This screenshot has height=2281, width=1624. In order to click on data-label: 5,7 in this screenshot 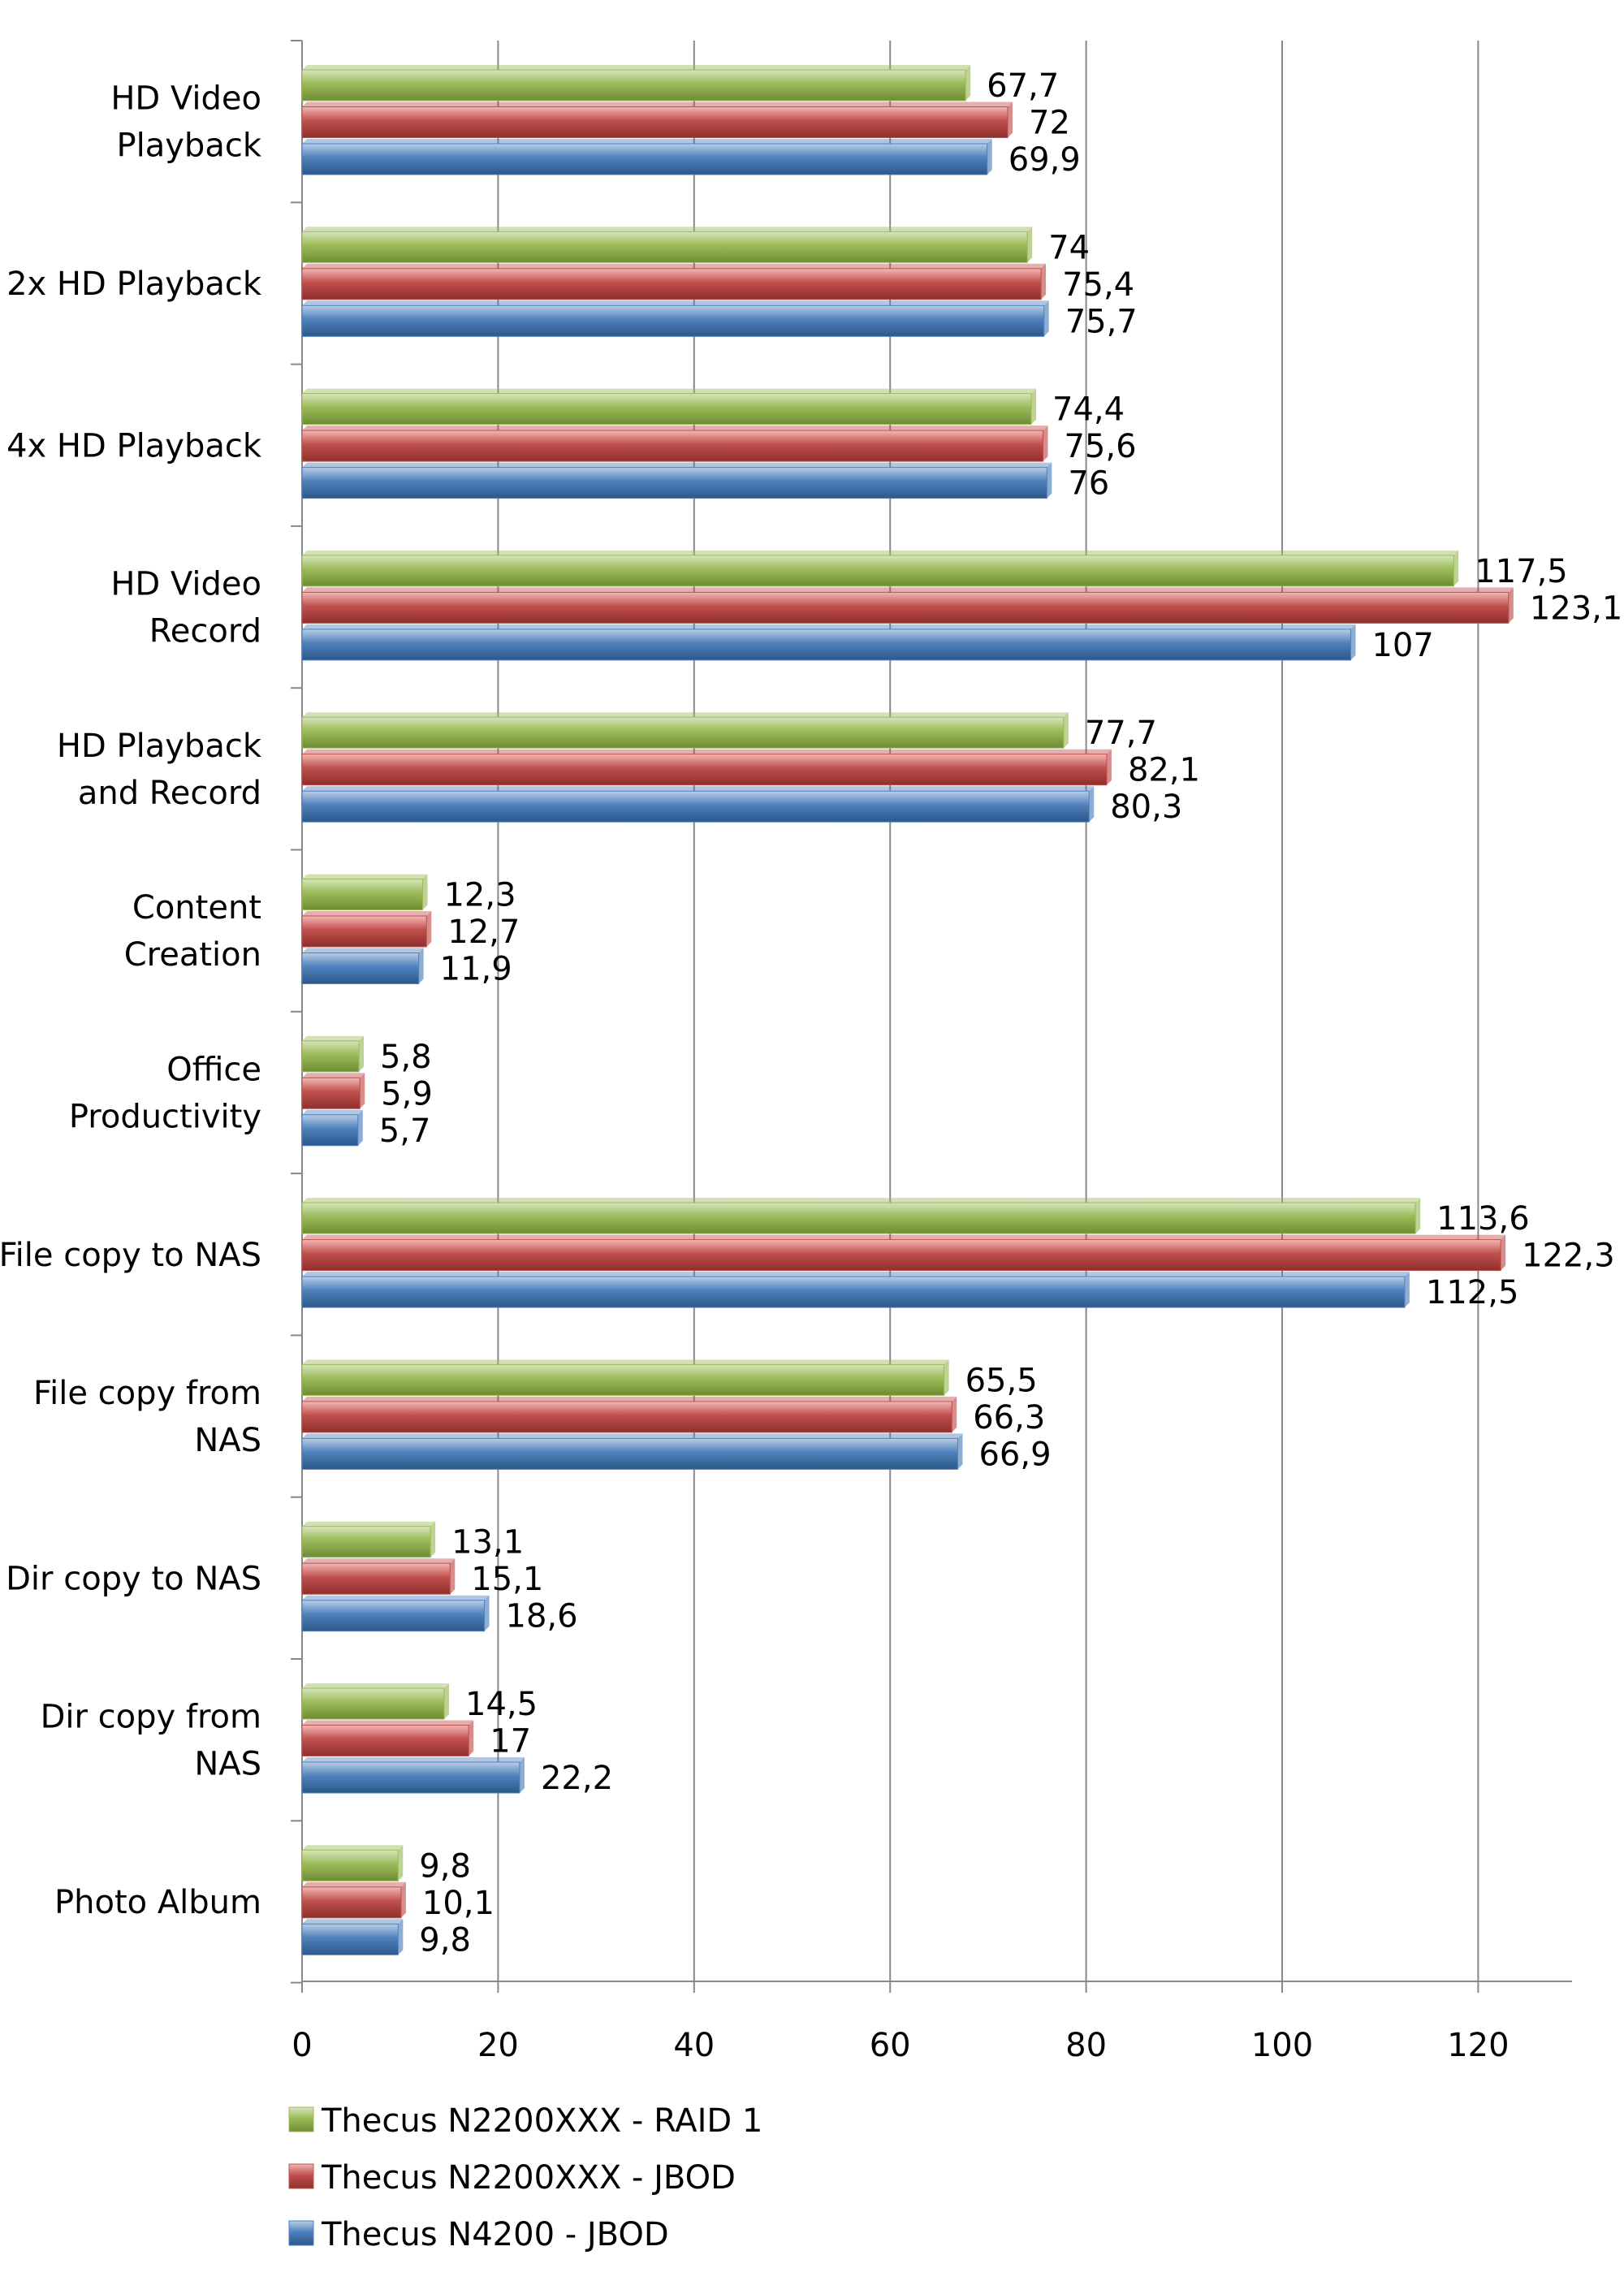, I will do `click(405, 1131)`.